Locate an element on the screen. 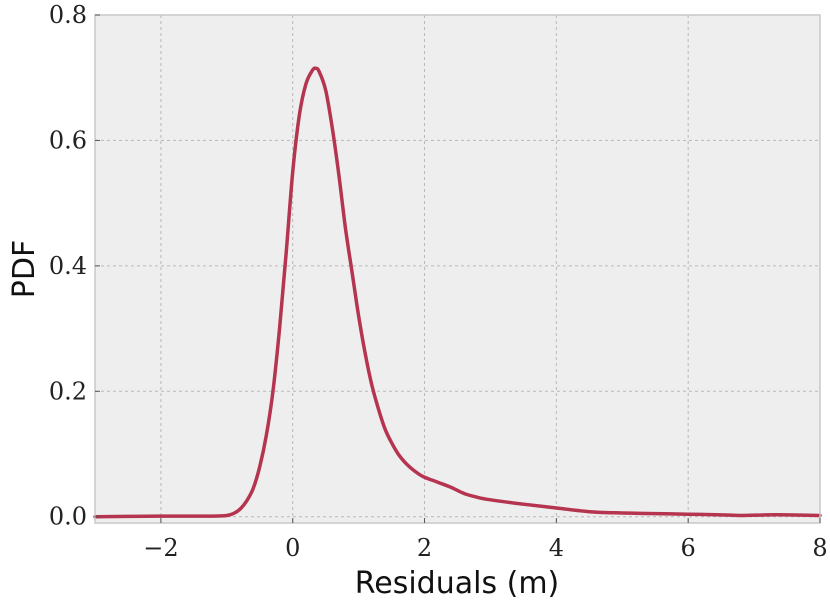  y-tick-label: 0.0 is located at coordinates (68, 517).